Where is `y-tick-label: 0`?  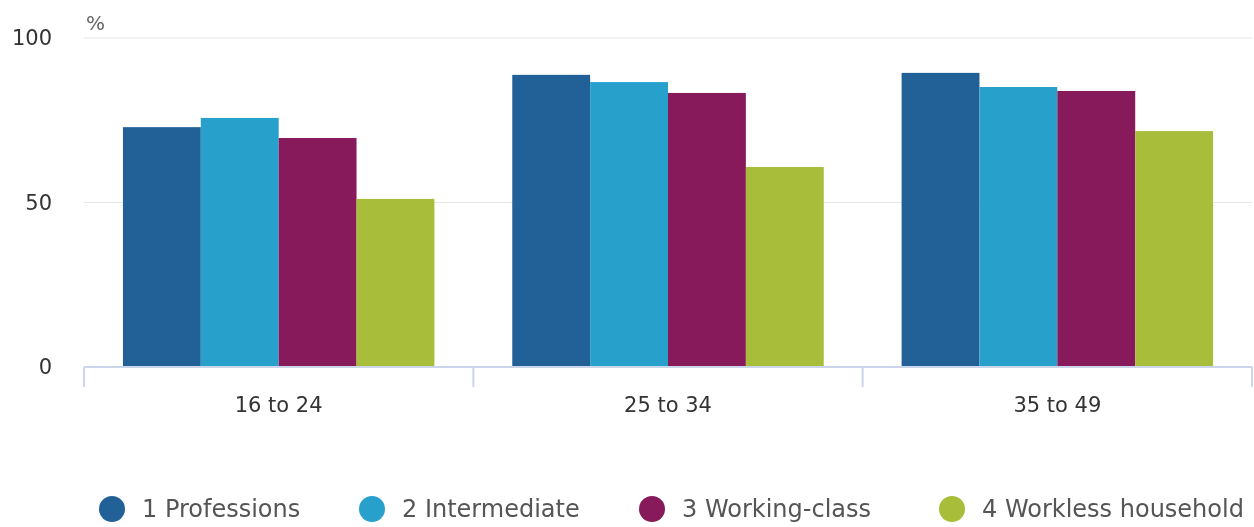 y-tick-label: 0 is located at coordinates (45, 367).